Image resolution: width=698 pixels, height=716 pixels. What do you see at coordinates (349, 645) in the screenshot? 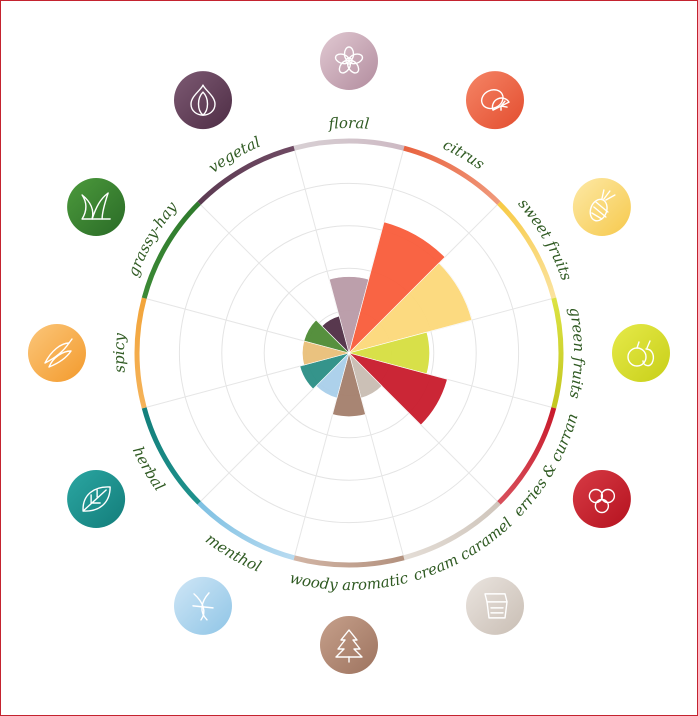
I see `tree-icon` at bounding box center [349, 645].